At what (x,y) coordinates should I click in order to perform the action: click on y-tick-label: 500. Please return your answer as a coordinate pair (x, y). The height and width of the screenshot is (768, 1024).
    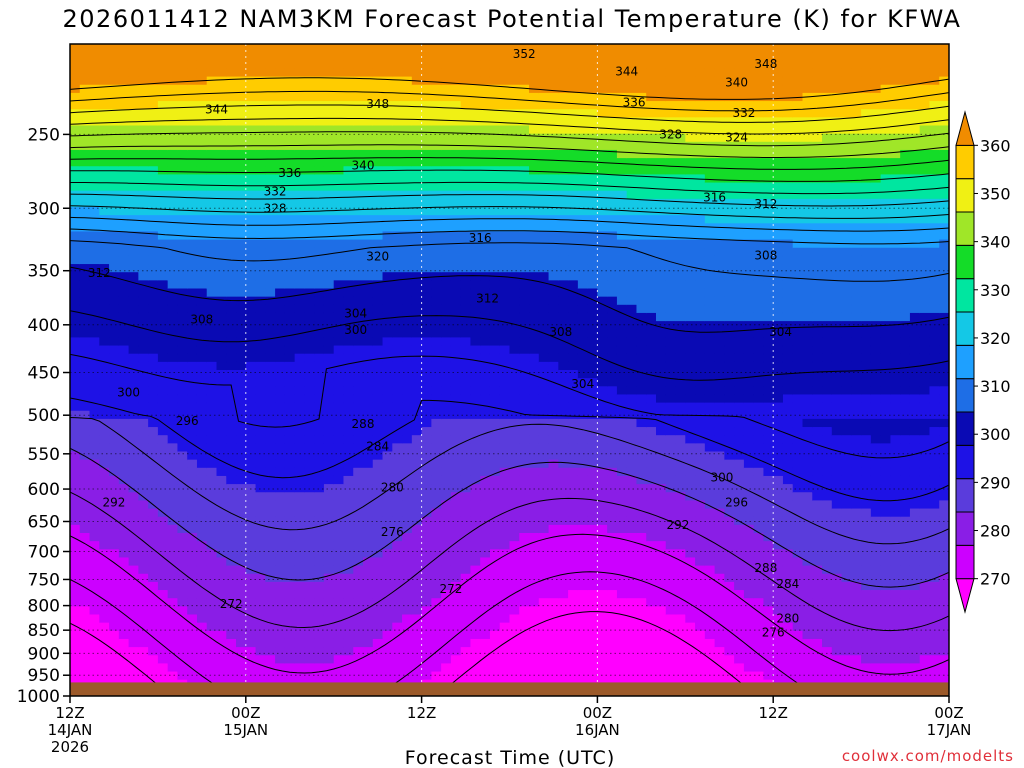
    Looking at the image, I should click on (44, 416).